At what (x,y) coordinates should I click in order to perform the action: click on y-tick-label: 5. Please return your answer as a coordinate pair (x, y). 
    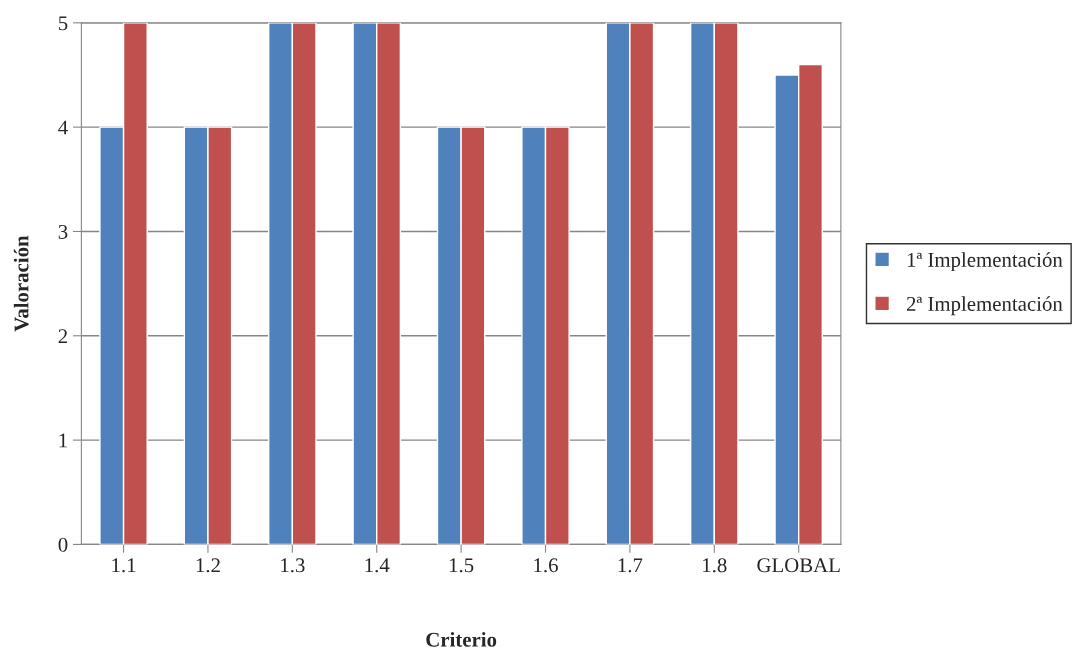
    Looking at the image, I should click on (63, 23).